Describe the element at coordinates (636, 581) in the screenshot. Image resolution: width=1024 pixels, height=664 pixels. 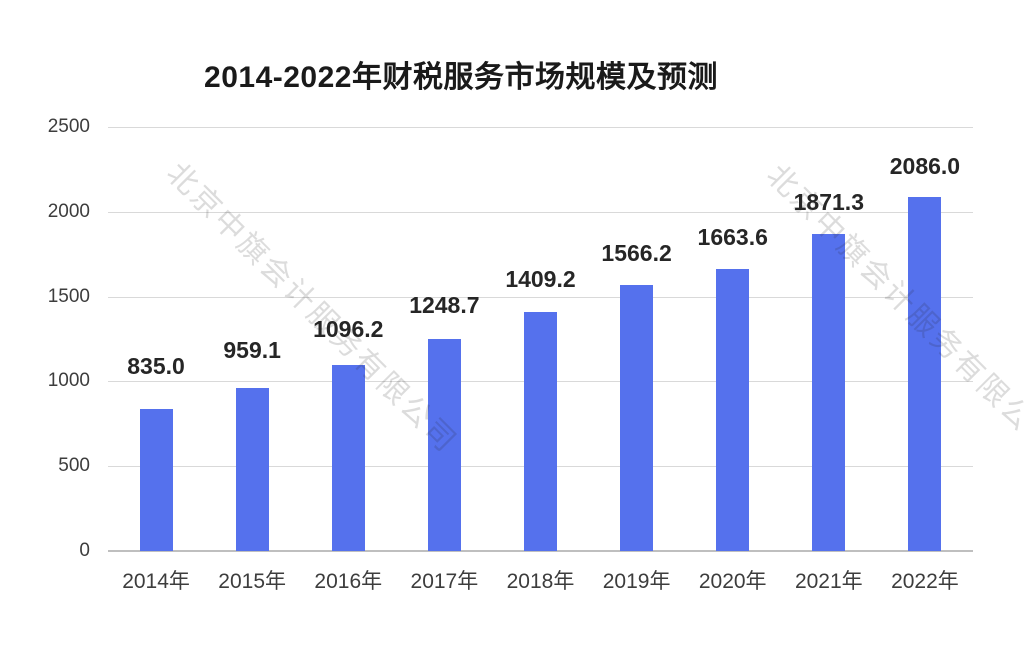
I see `x-axis-tick-label: 2019年` at that location.